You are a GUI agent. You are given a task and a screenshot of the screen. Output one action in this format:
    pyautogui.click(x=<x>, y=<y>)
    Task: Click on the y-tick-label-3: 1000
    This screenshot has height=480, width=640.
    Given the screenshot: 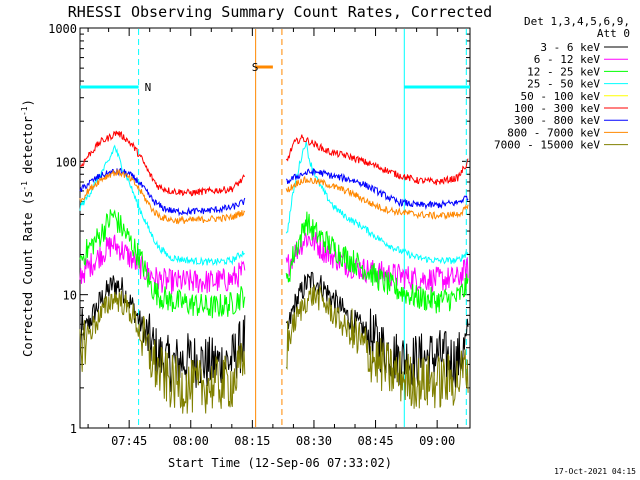 What is the action you would take?
    pyautogui.click(x=62, y=29)
    